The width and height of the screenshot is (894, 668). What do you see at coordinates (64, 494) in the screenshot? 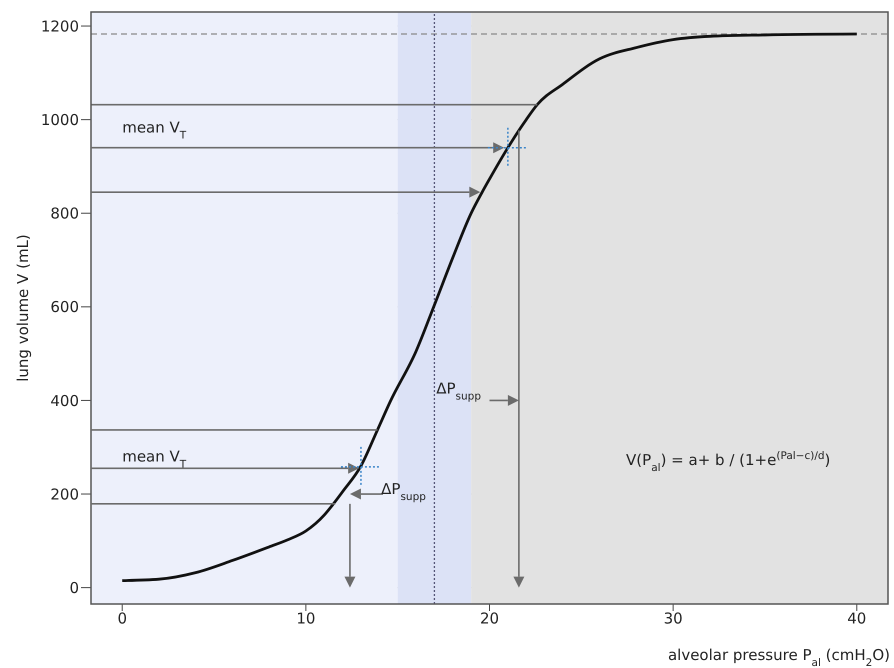
I see `y-tick-label: 200` at bounding box center [64, 494].